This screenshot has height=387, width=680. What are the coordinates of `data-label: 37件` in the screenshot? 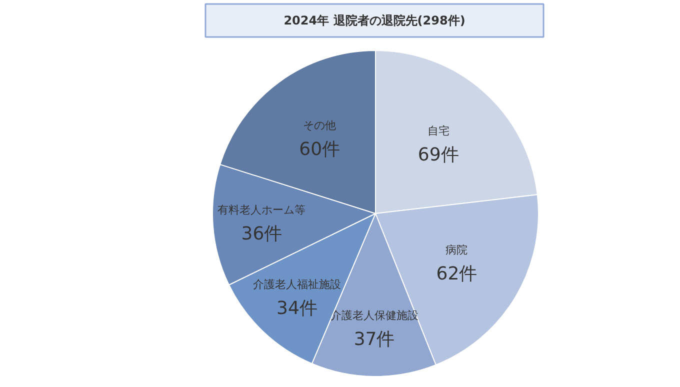 It's located at (374, 339).